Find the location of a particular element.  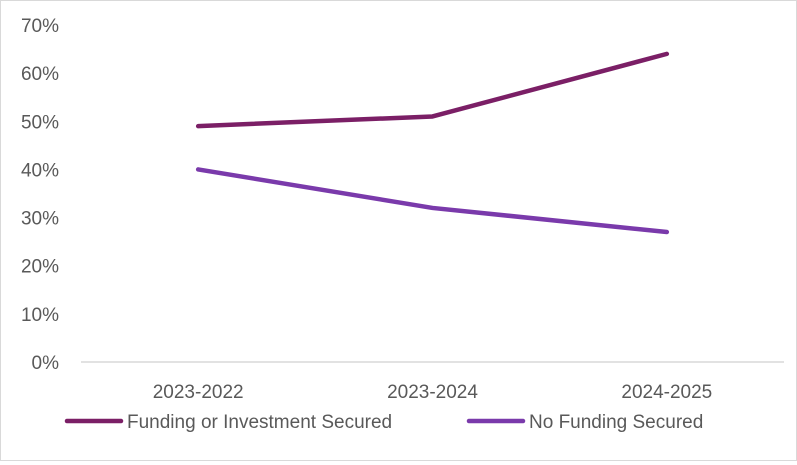

x-tick-label: 2023-2024 is located at coordinates (432, 392).